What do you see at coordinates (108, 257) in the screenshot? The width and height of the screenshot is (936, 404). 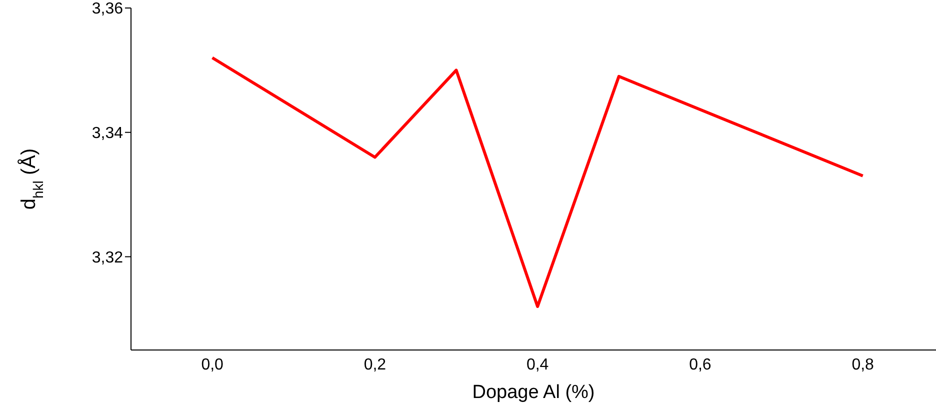 I see `y-tick-label: 3,32` at bounding box center [108, 257].